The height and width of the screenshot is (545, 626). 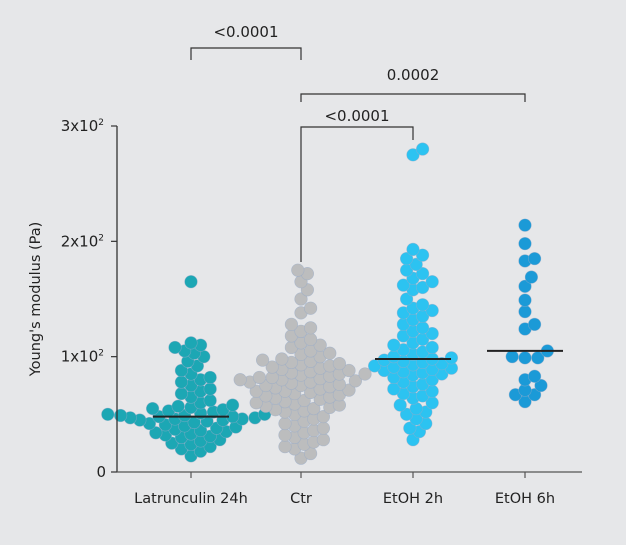 What do you see at coordinates (191, 499) in the screenshot?
I see `x-tick-label: Latrunculin 24h` at bounding box center [191, 499].